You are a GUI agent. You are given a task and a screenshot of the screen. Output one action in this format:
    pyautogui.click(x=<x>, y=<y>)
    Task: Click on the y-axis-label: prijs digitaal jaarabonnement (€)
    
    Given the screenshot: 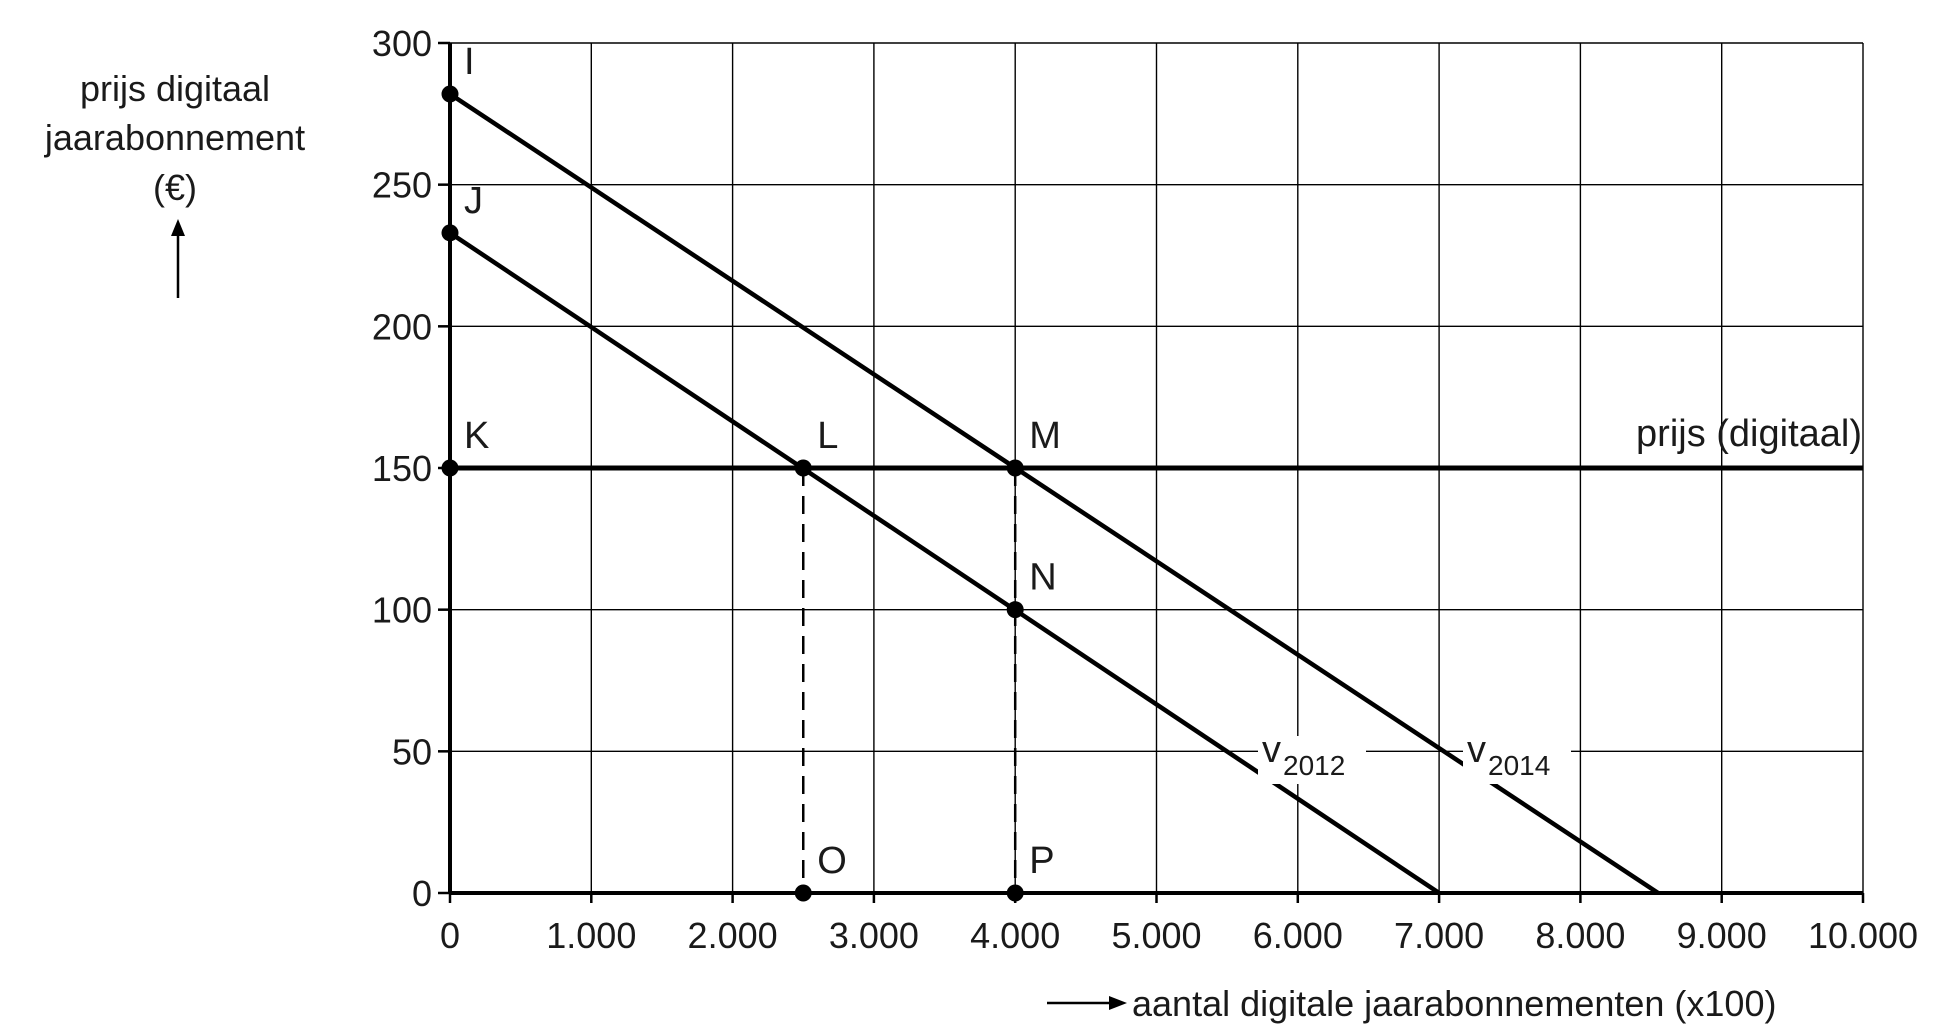 What is the action you would take?
    pyautogui.click(x=174, y=183)
    